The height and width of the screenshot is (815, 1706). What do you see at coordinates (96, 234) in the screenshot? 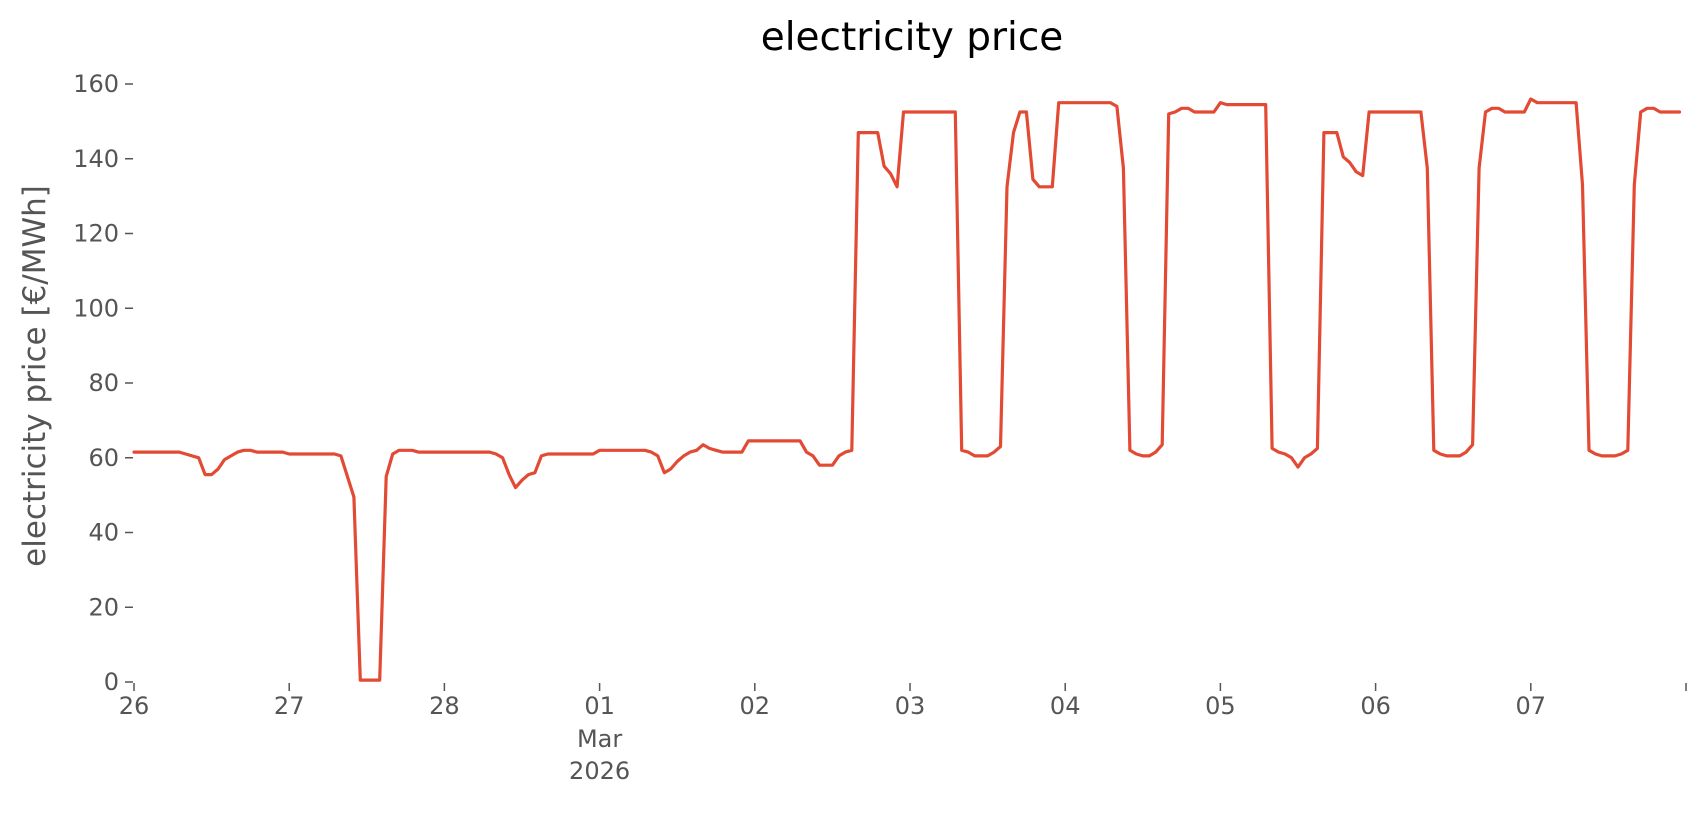
I see `y-tick-label: 120` at bounding box center [96, 234].